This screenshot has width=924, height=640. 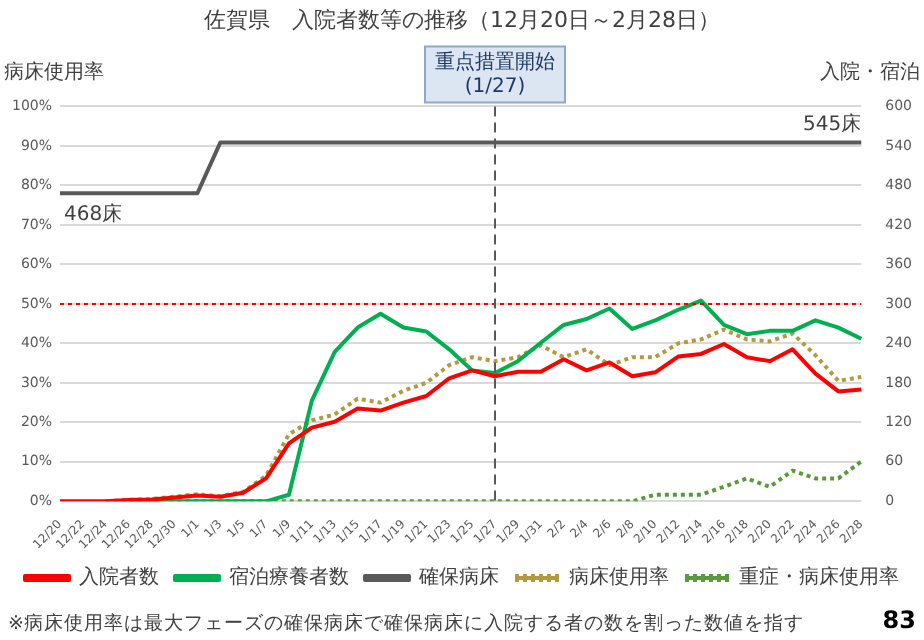 I want to click on text: 83, so click(x=899, y=620).